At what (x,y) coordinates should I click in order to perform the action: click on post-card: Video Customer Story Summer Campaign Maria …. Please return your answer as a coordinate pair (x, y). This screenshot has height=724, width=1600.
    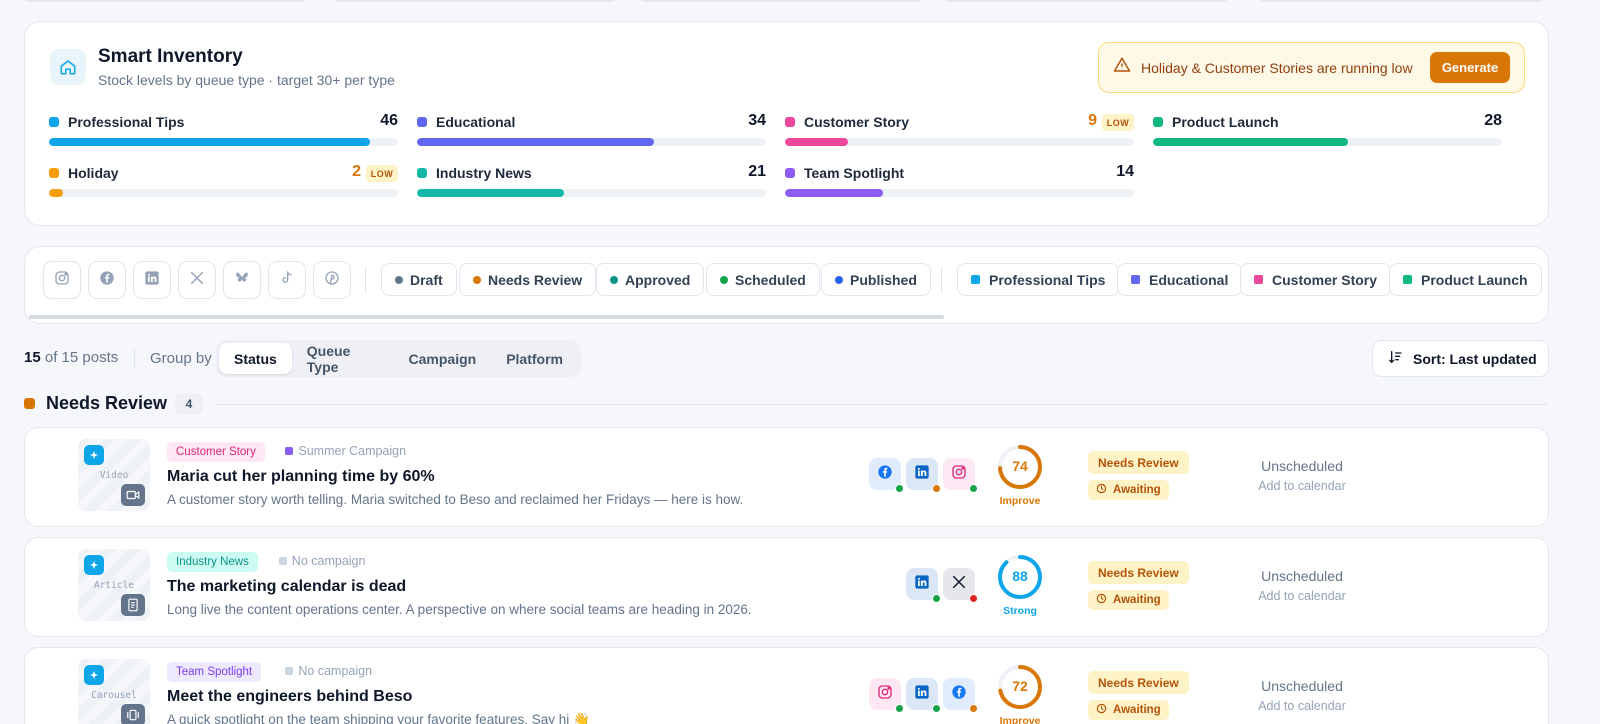
    Looking at the image, I should click on (786, 477).